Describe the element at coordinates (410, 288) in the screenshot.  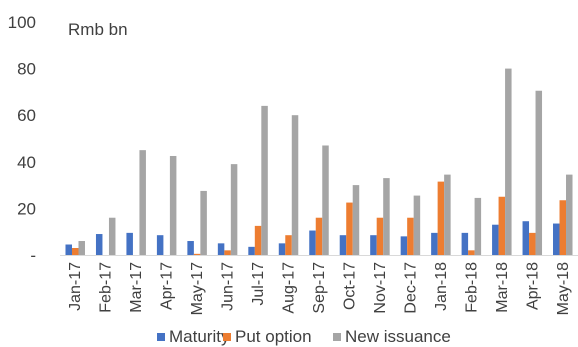
I see `x-tick-label: Dec-17` at that location.